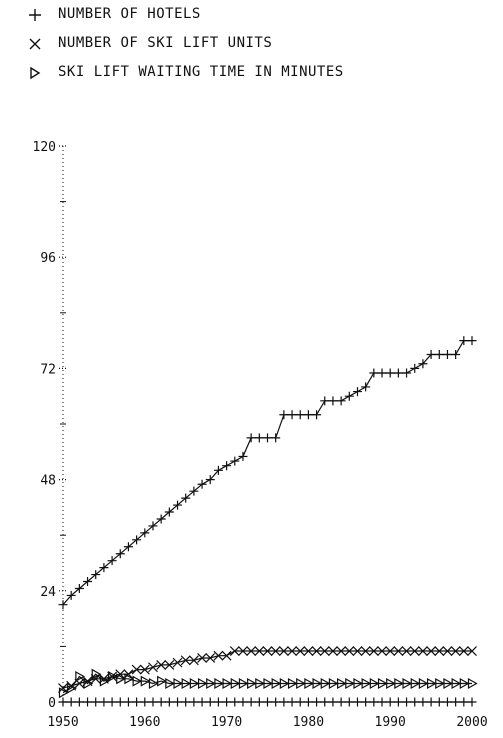 The height and width of the screenshot is (738, 503). I want to click on y-tick-label: 24, so click(48, 592).